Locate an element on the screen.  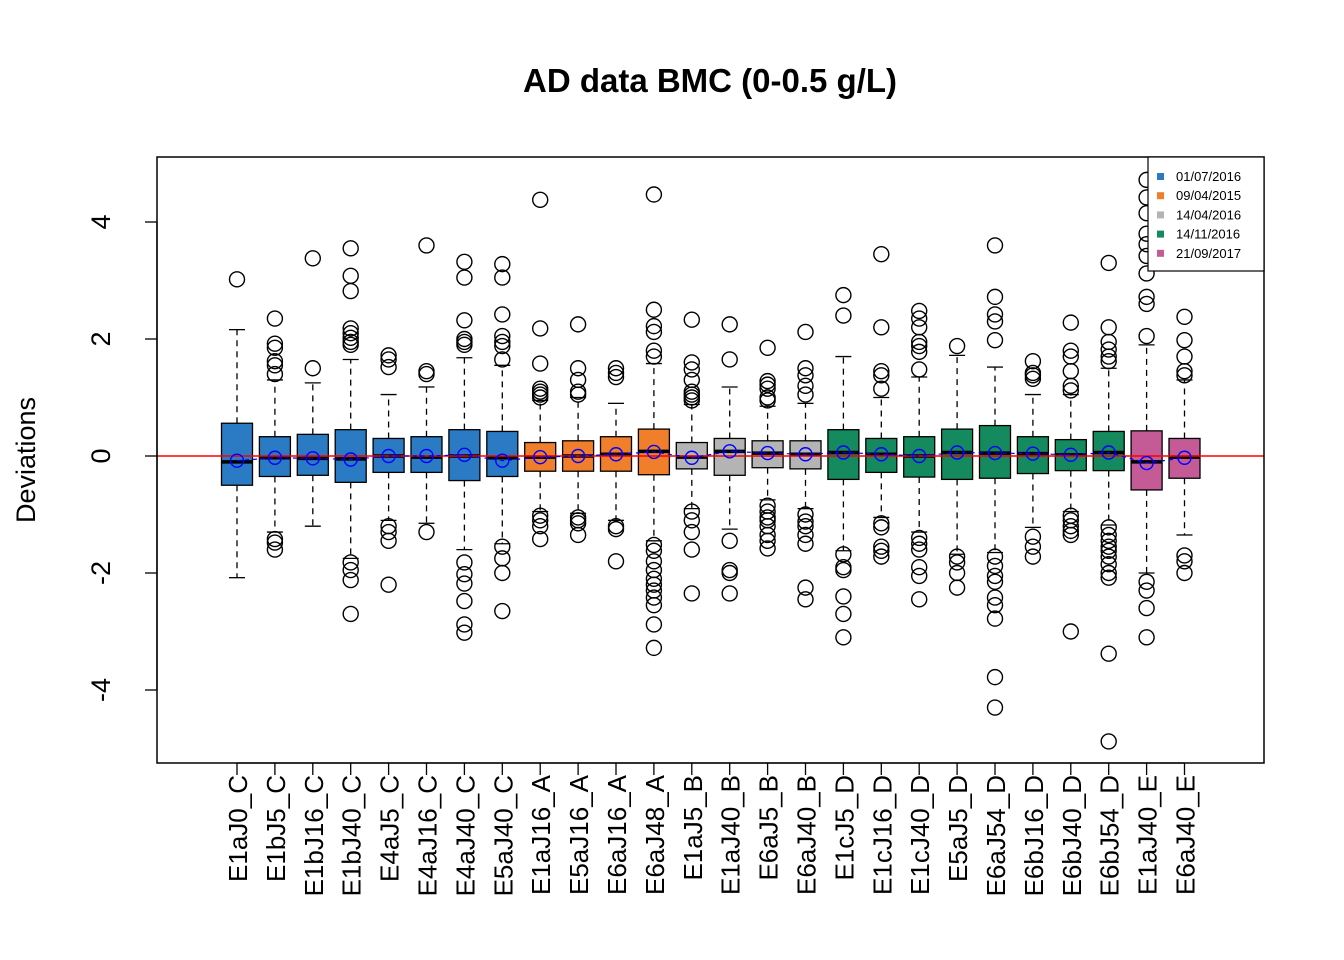
x-tick-label: E1aJ16_A is located at coordinates (541, 834).